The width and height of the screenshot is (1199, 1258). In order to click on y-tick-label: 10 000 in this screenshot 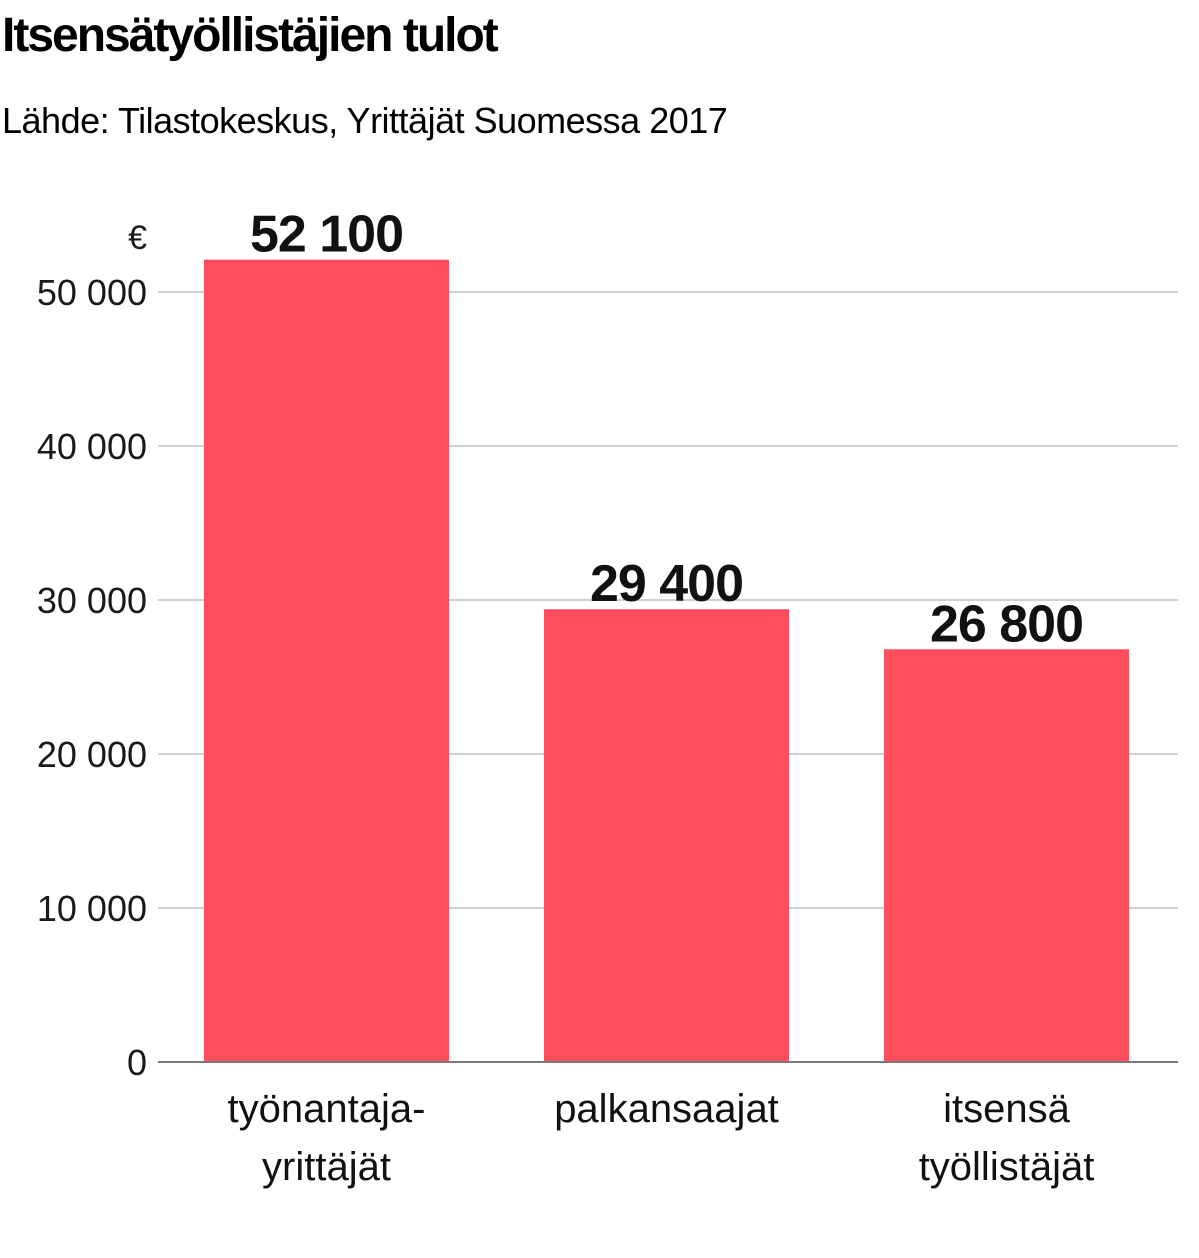, I will do `click(92, 908)`.